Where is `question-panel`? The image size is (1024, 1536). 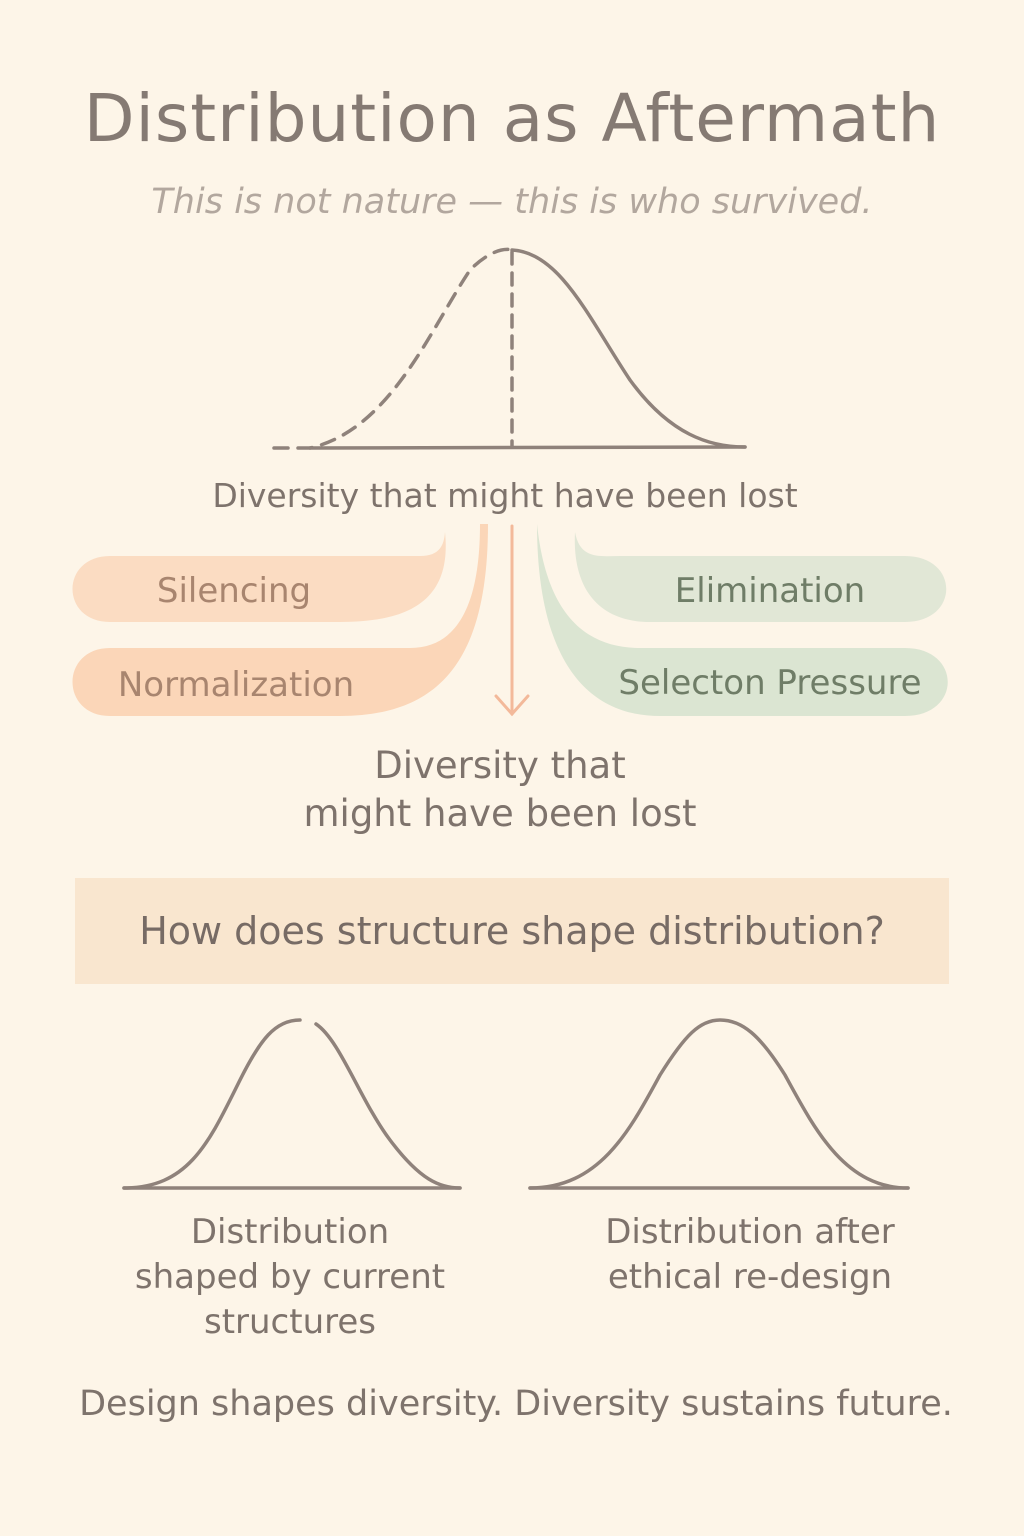
question-panel is located at coordinates (512, 931).